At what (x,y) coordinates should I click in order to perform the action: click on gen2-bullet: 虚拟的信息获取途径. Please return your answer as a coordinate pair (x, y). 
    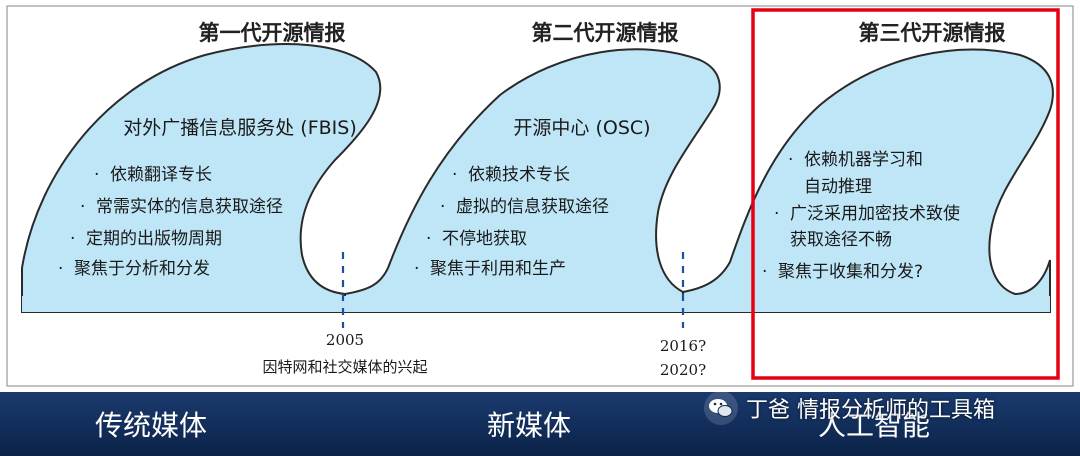
    Looking at the image, I should click on (532, 207).